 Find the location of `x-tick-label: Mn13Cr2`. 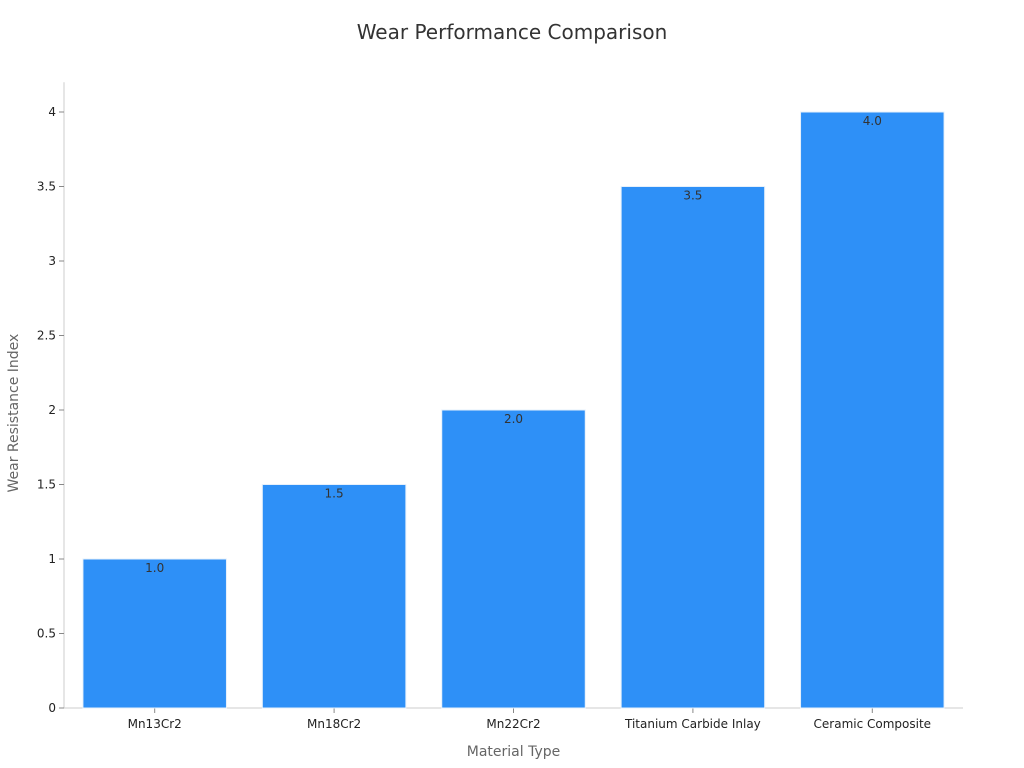

x-tick-label: Mn13Cr2 is located at coordinates (155, 724).